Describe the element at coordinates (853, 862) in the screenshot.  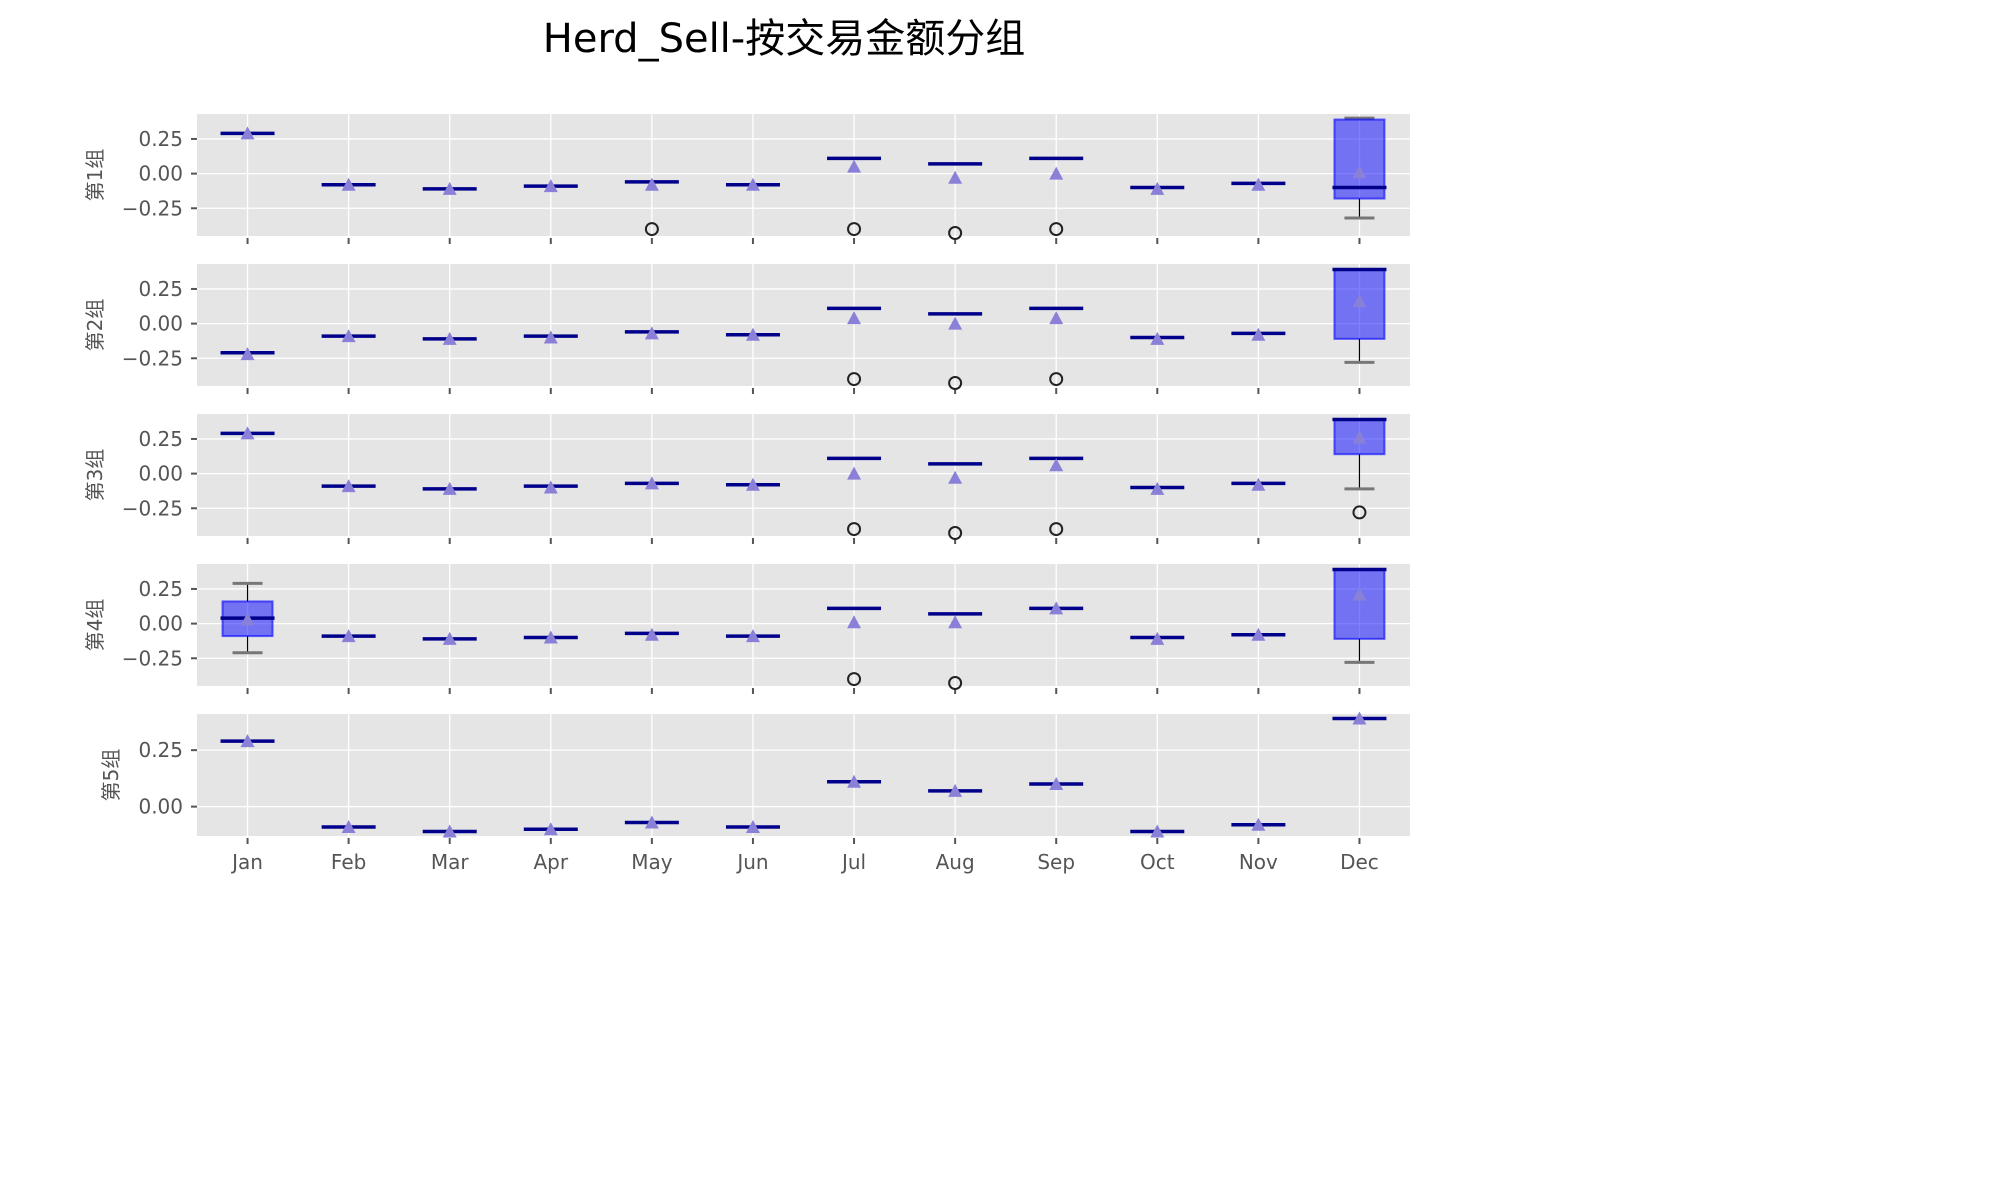
I see `x-tick-label: Jul` at that location.